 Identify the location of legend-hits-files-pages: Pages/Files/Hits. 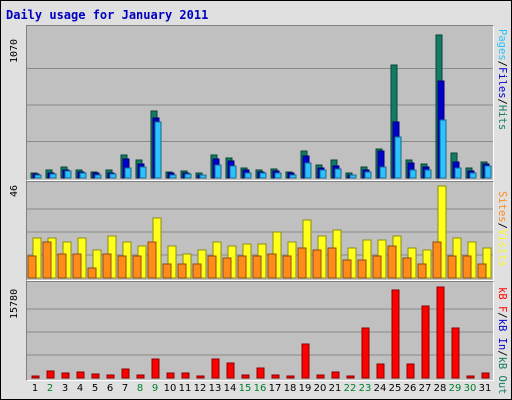
(502, 79).